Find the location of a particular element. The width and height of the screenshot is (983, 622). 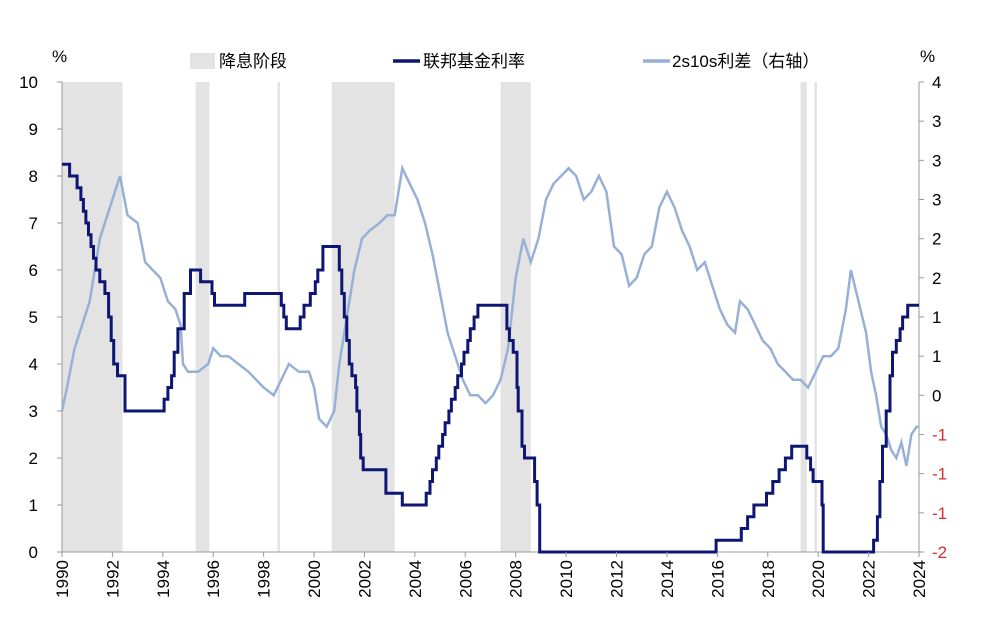

x-tick-label: 1990 is located at coordinates (62, 579).